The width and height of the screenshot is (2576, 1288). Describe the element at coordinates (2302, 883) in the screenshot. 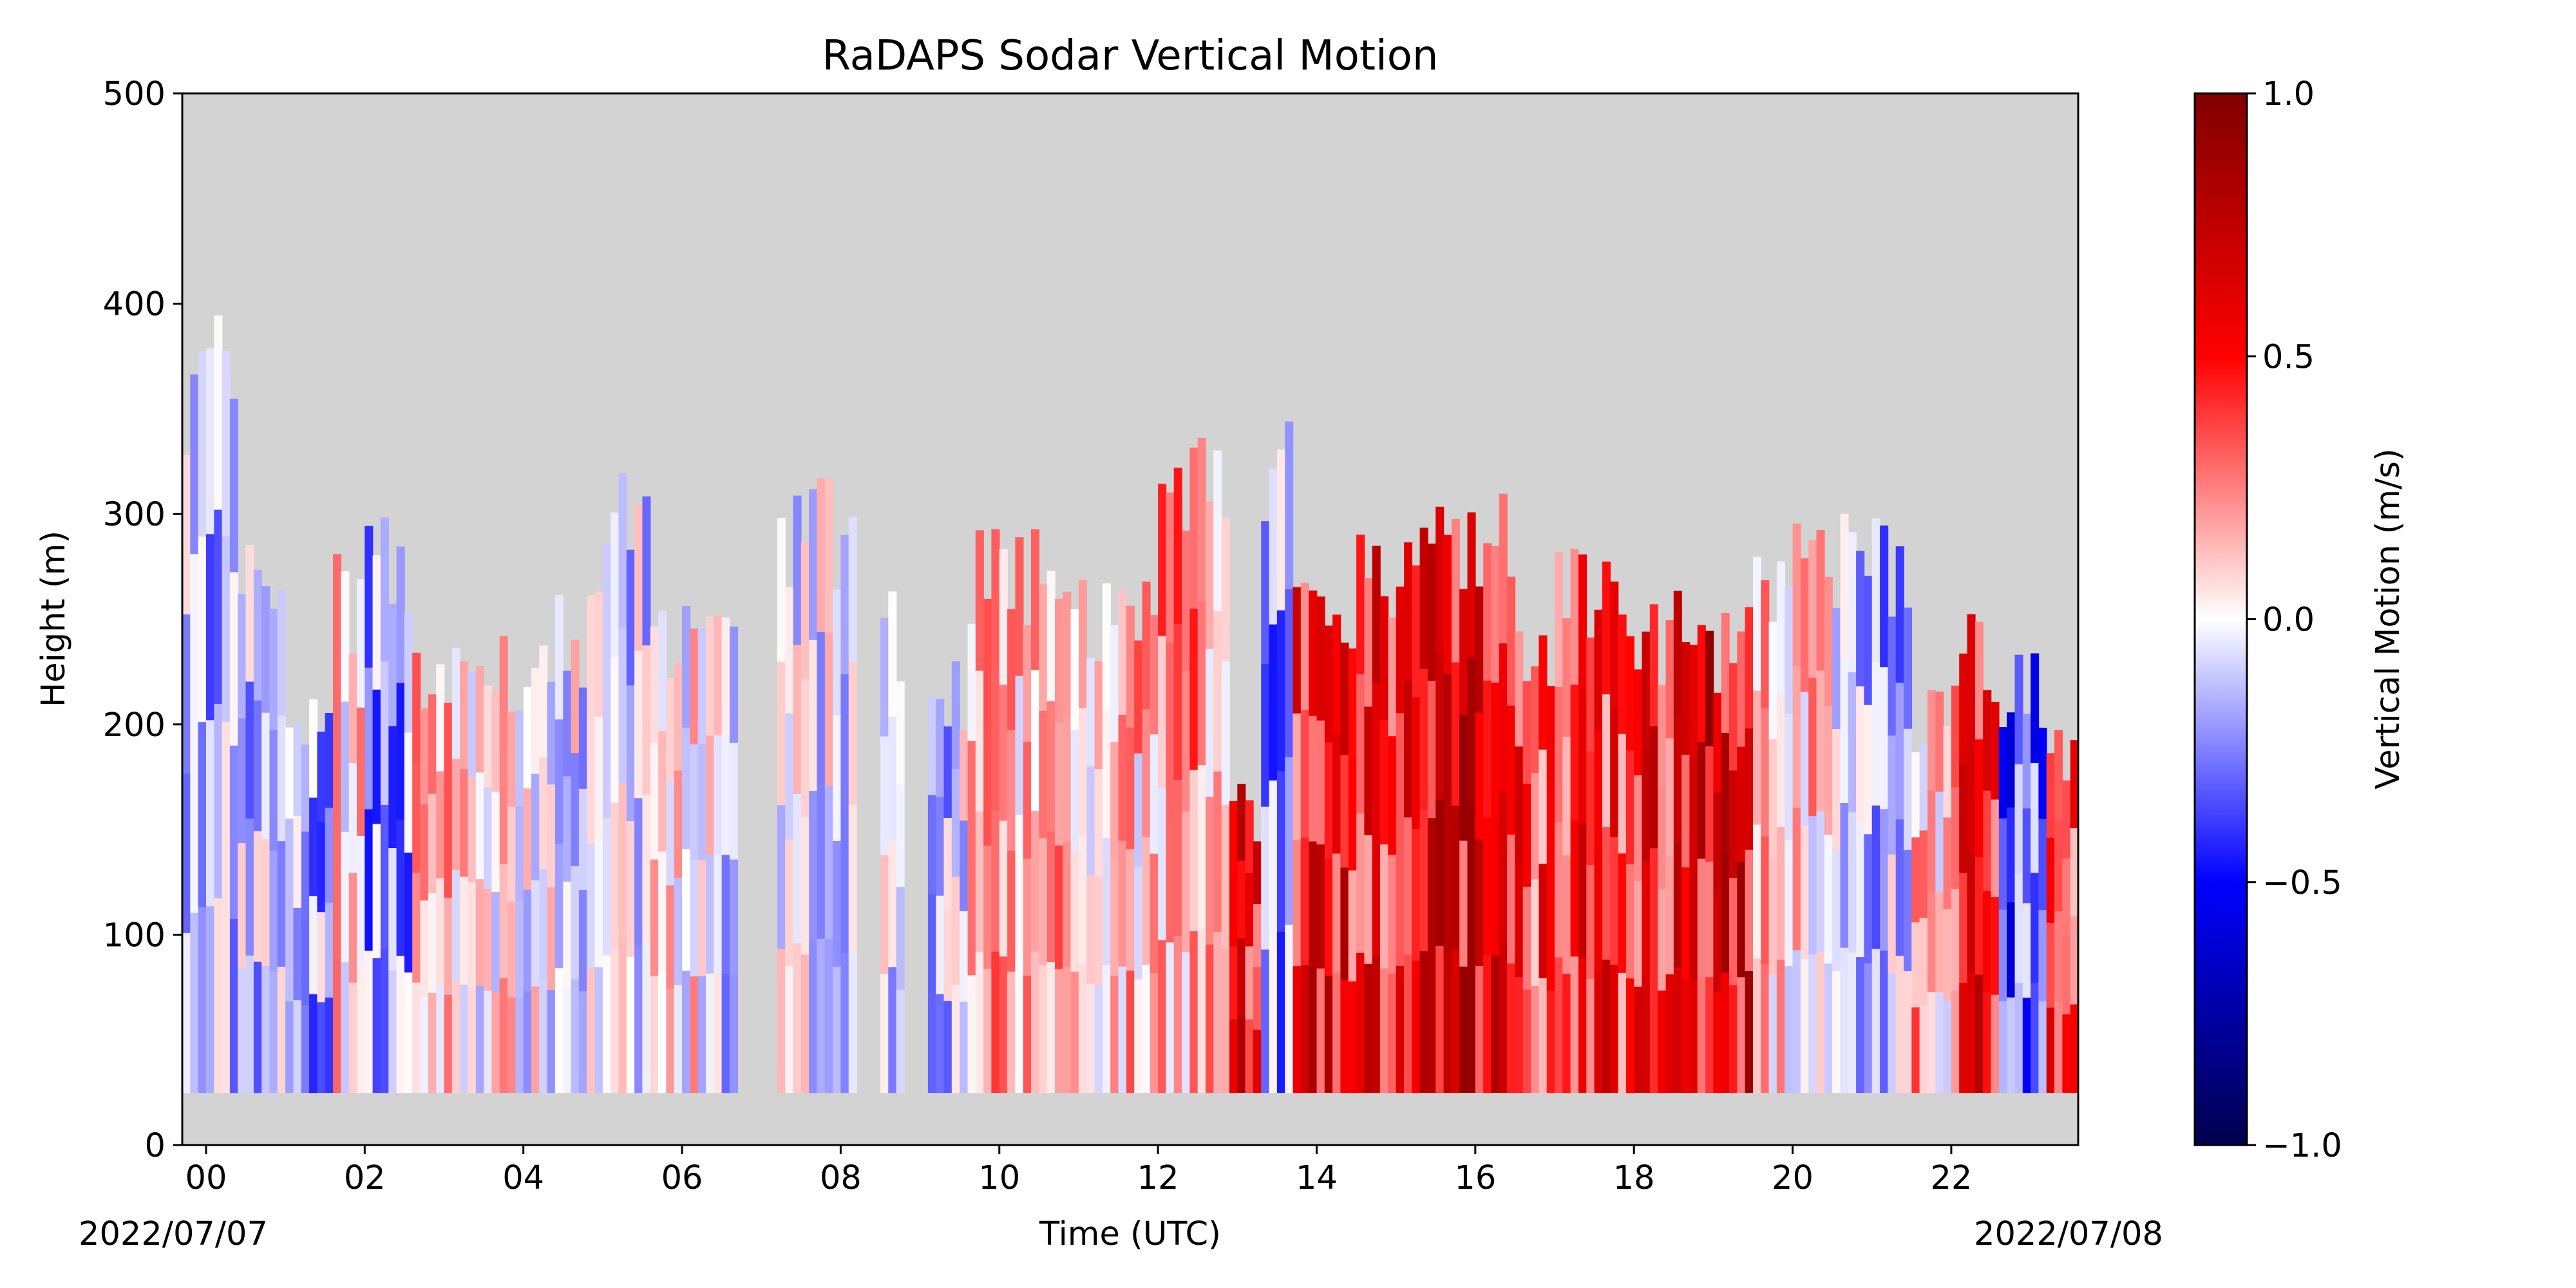

I see `colorbar-tick-label: −0.5` at that location.